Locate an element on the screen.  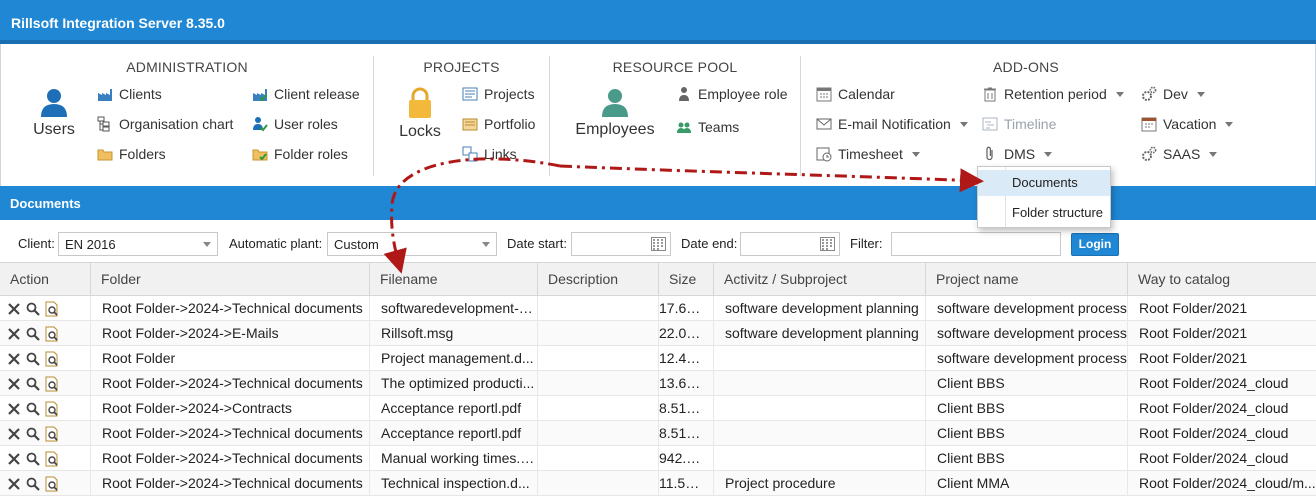
user-icon is located at coordinates (54, 103).